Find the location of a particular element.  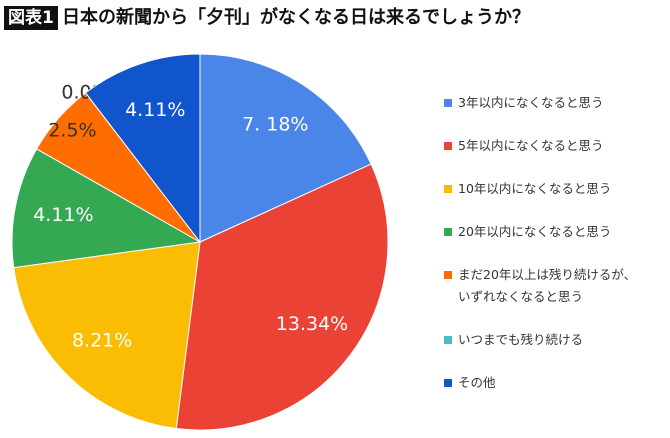

legend-label: 20年以内になくなると思う is located at coordinates (535, 231).